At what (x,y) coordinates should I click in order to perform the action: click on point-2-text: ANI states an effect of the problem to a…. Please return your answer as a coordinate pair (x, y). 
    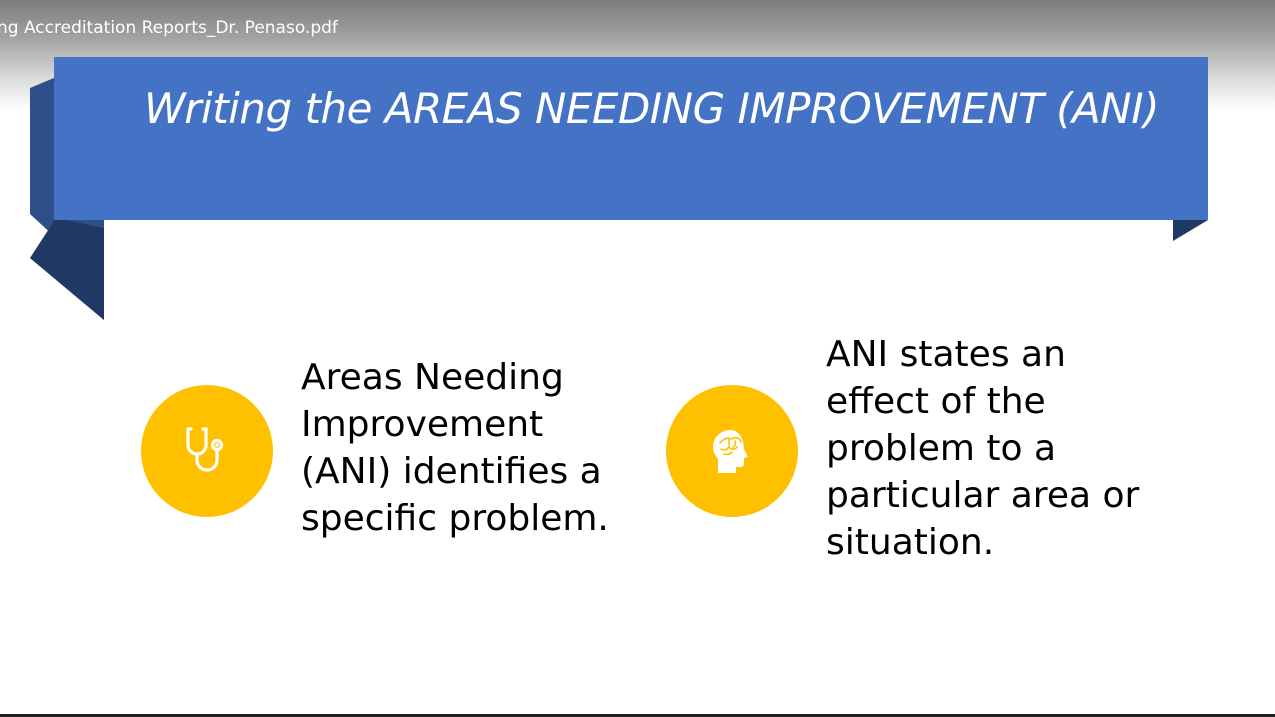
    Looking at the image, I should click on (983, 448).